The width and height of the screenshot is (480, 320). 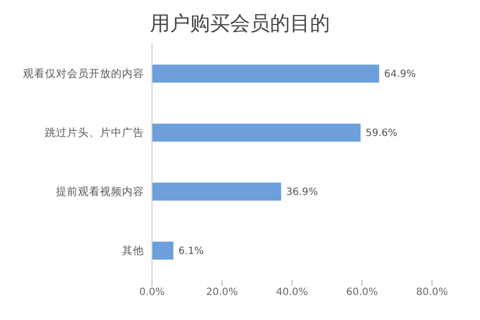 What do you see at coordinates (382, 134) in the screenshot?
I see `data-label: 59.6%` at bounding box center [382, 134].